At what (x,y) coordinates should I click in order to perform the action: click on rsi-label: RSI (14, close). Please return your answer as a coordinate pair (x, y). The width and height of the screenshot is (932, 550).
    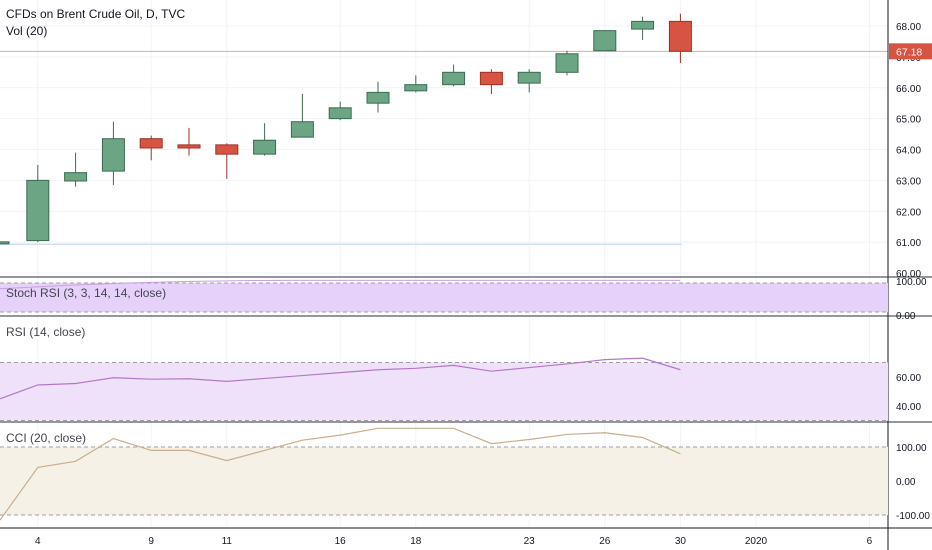
    Looking at the image, I should click on (46, 332).